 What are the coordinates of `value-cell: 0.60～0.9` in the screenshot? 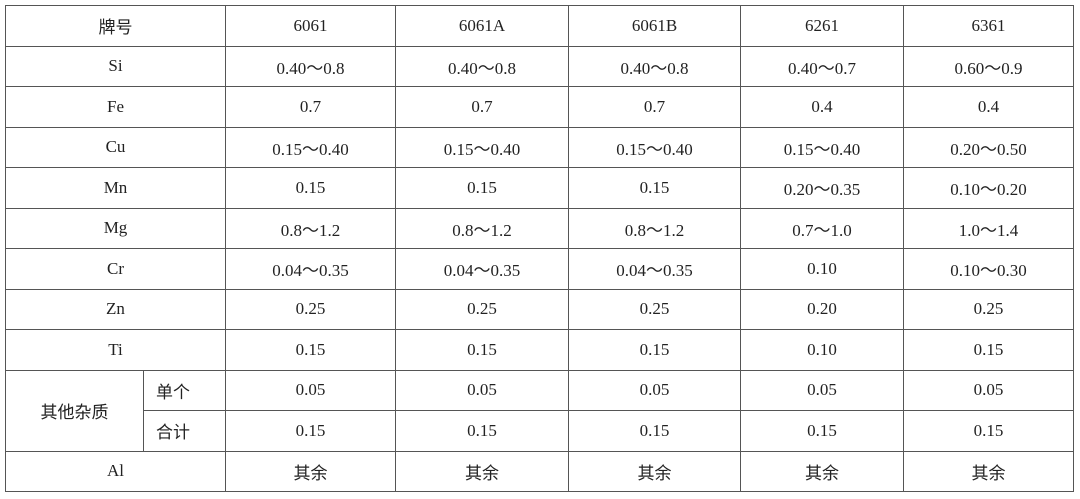 It's located at (988, 66).